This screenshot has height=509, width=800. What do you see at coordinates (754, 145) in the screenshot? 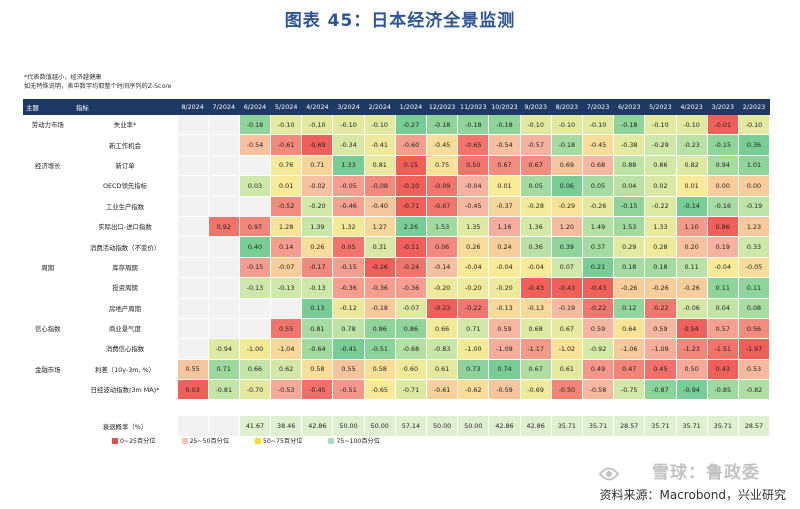
I see `table-cell: 0.36` at bounding box center [754, 145].